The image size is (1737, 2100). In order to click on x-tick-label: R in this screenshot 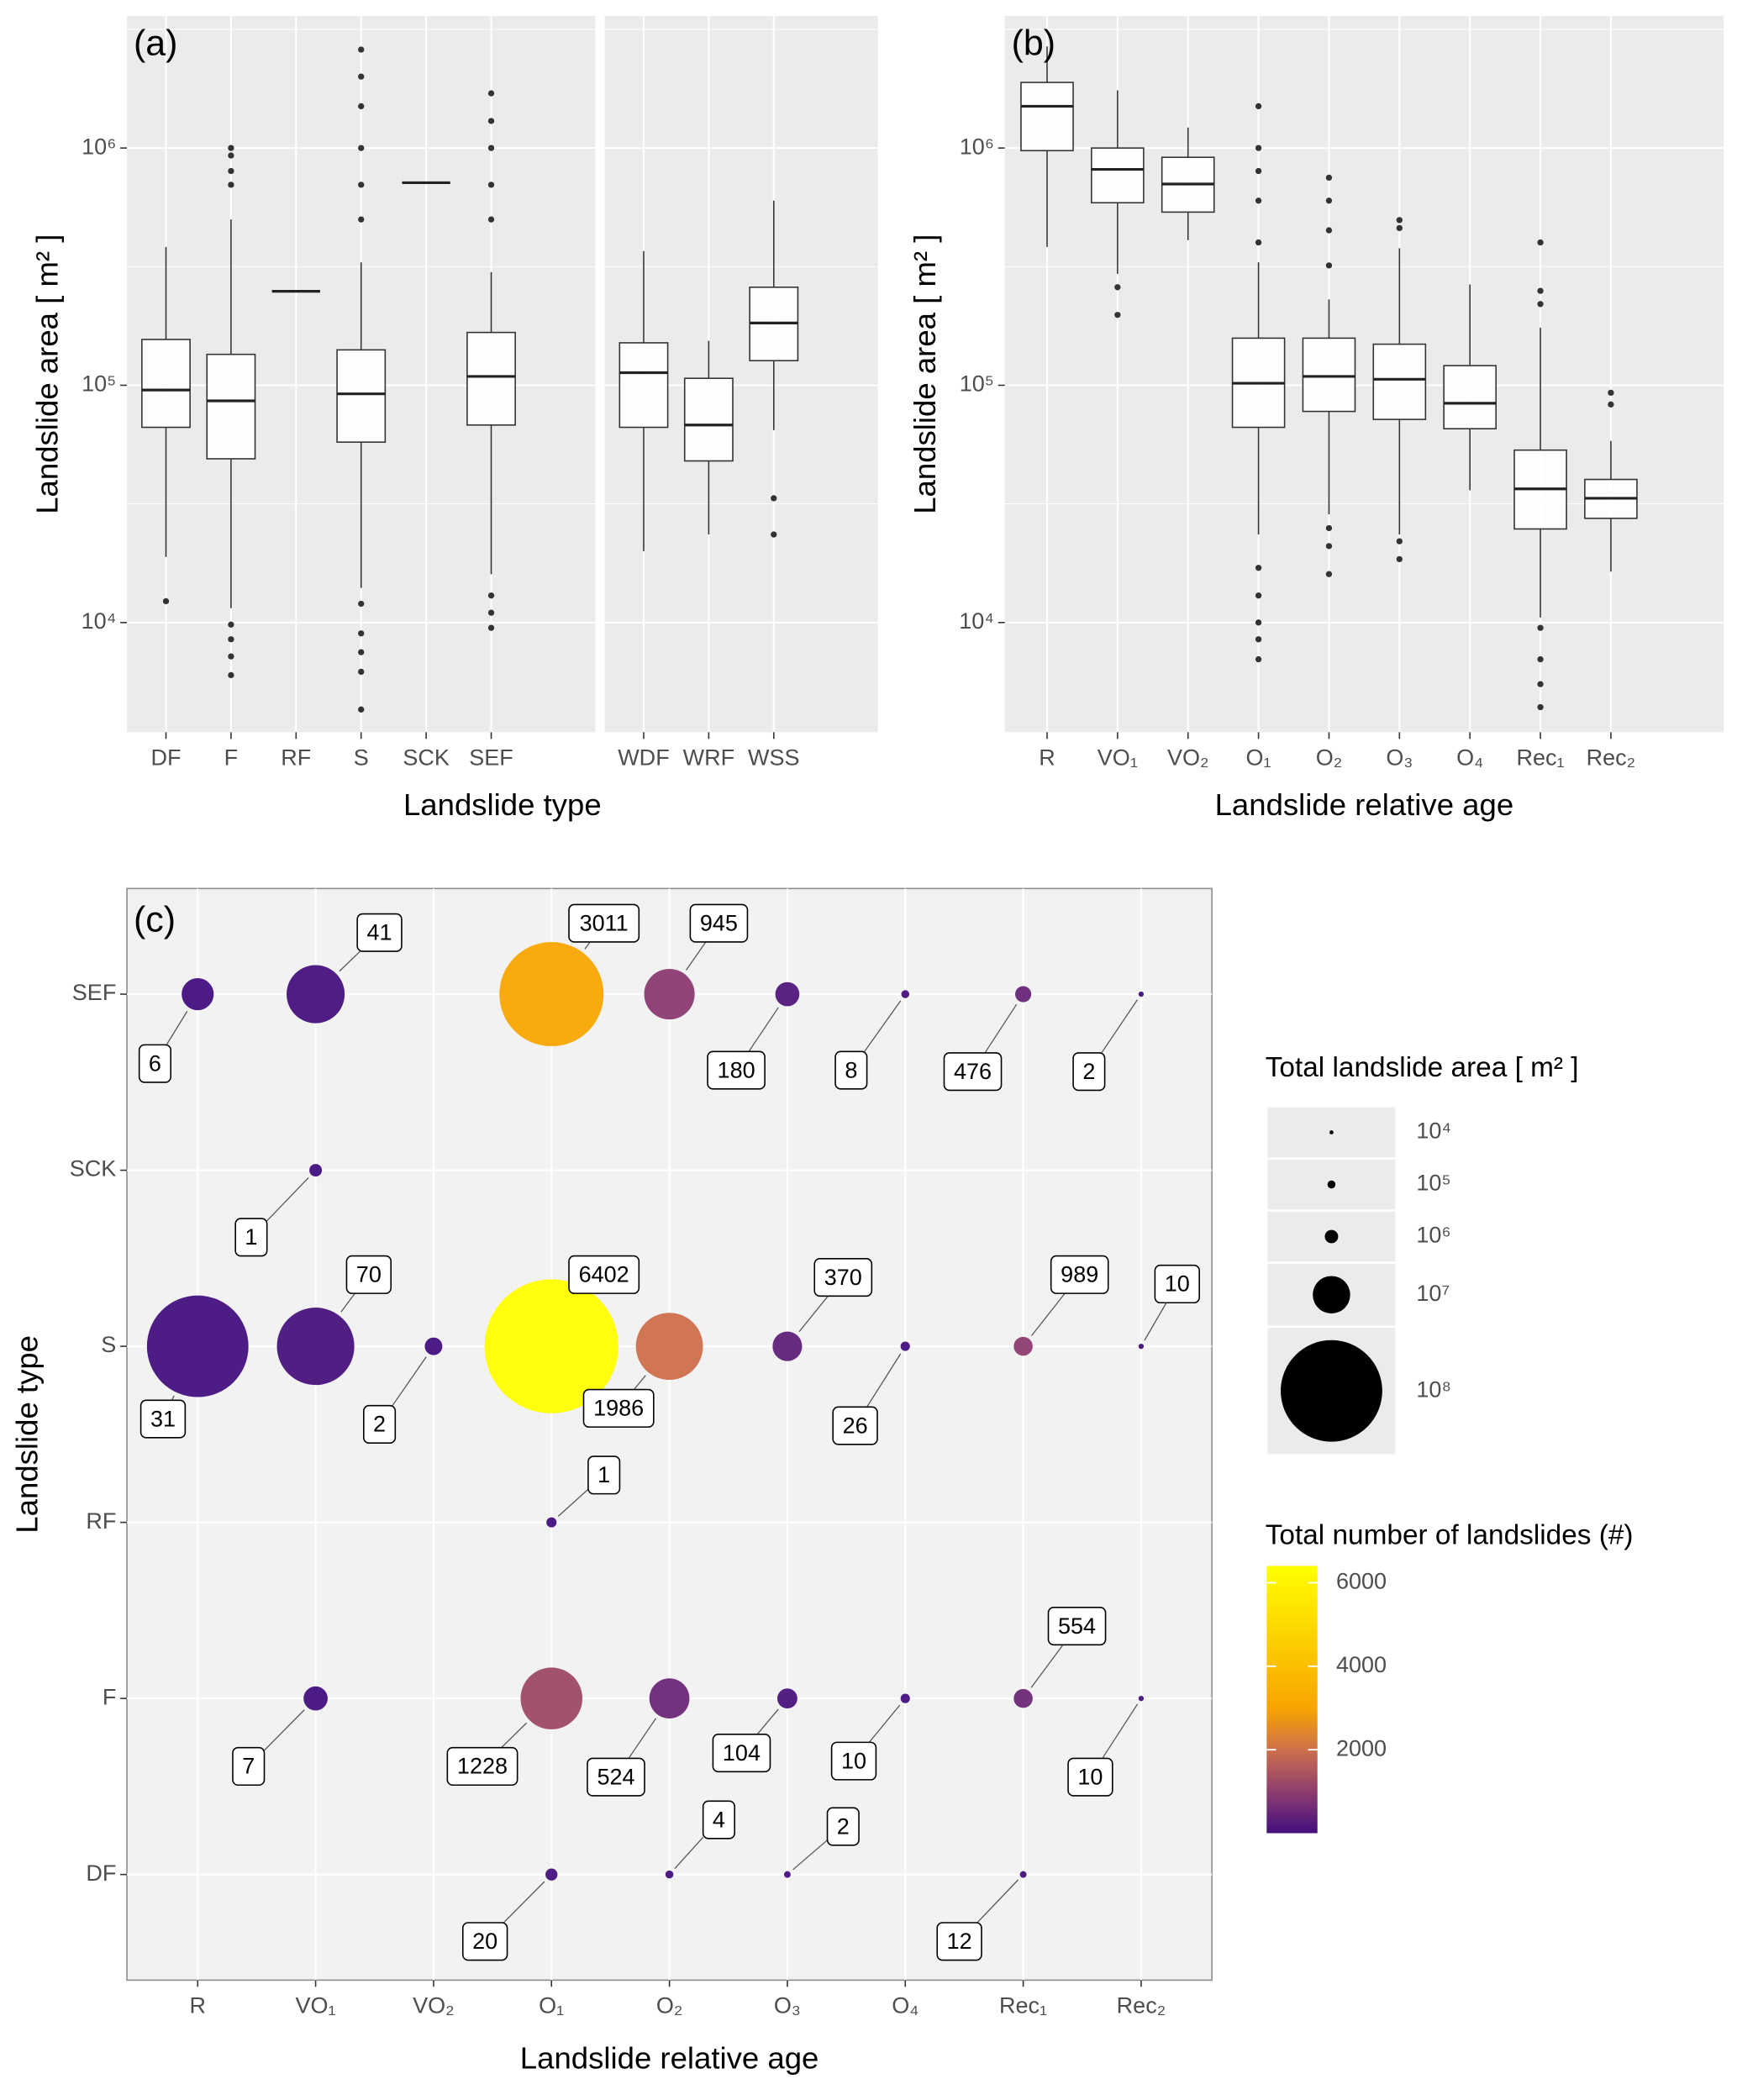, I will do `click(1047, 757)`.